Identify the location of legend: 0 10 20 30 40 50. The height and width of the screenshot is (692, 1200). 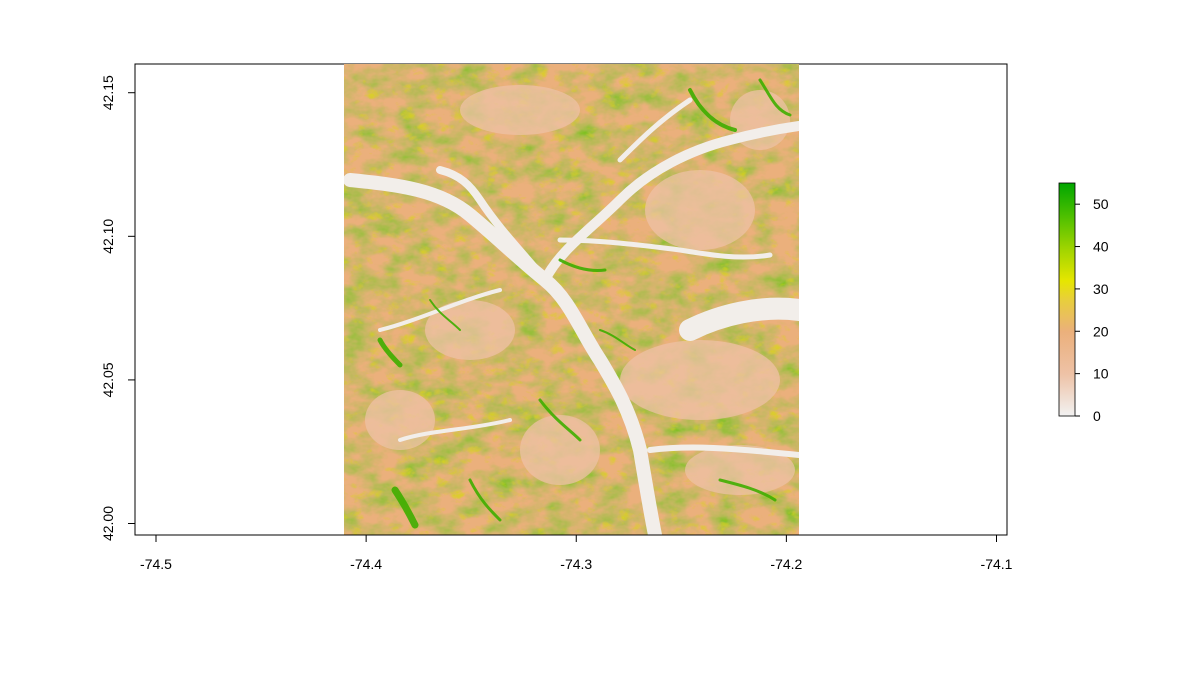
(1083, 303).